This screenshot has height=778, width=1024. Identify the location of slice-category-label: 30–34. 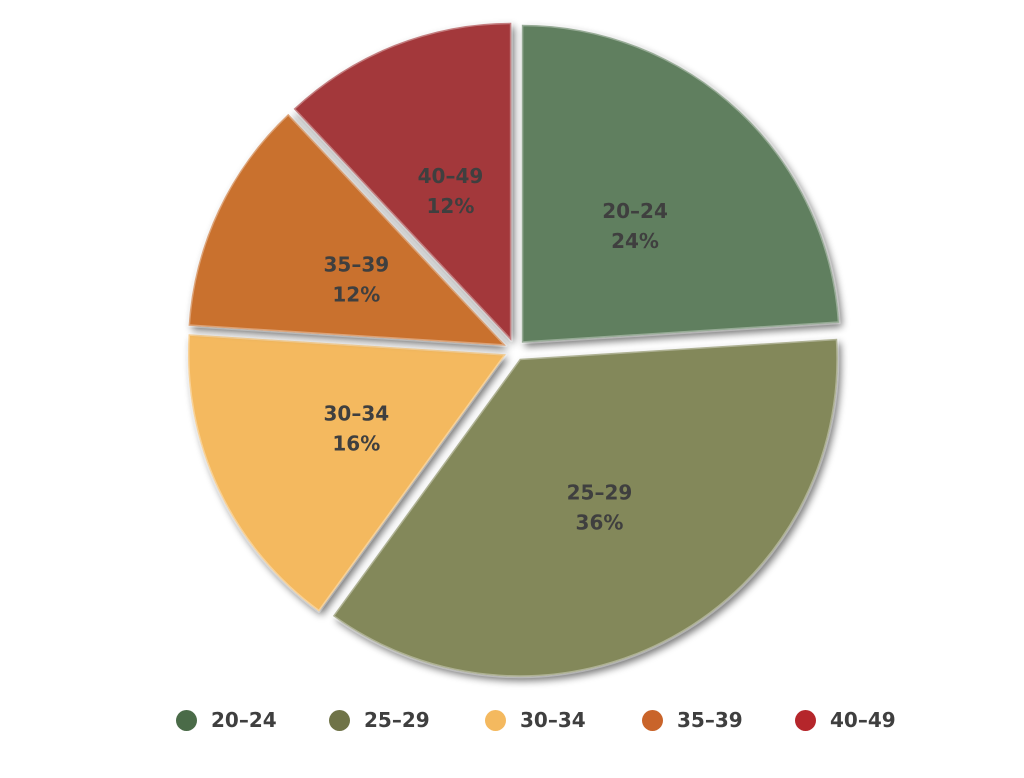
(356, 414).